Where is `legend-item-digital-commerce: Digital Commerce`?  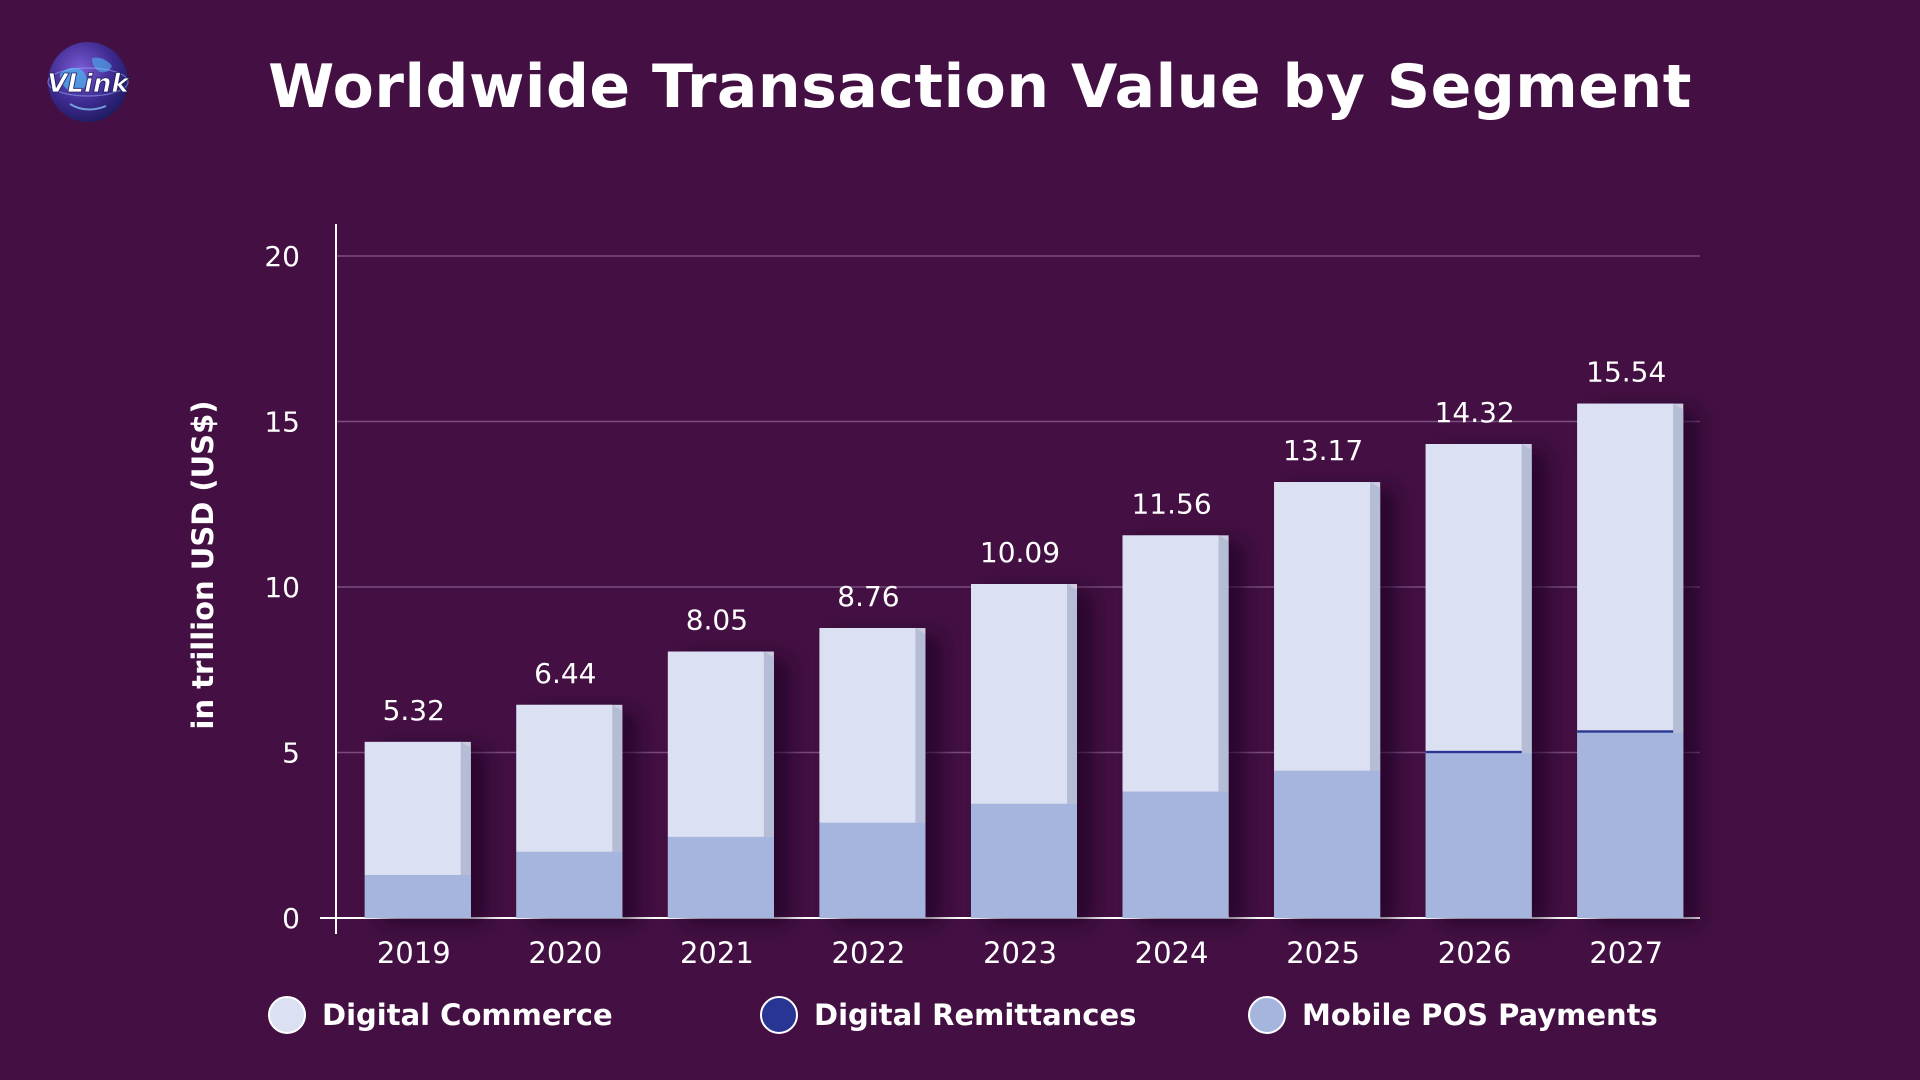
legend-item-digital-commerce: Digital Commerce is located at coordinates (440, 1015).